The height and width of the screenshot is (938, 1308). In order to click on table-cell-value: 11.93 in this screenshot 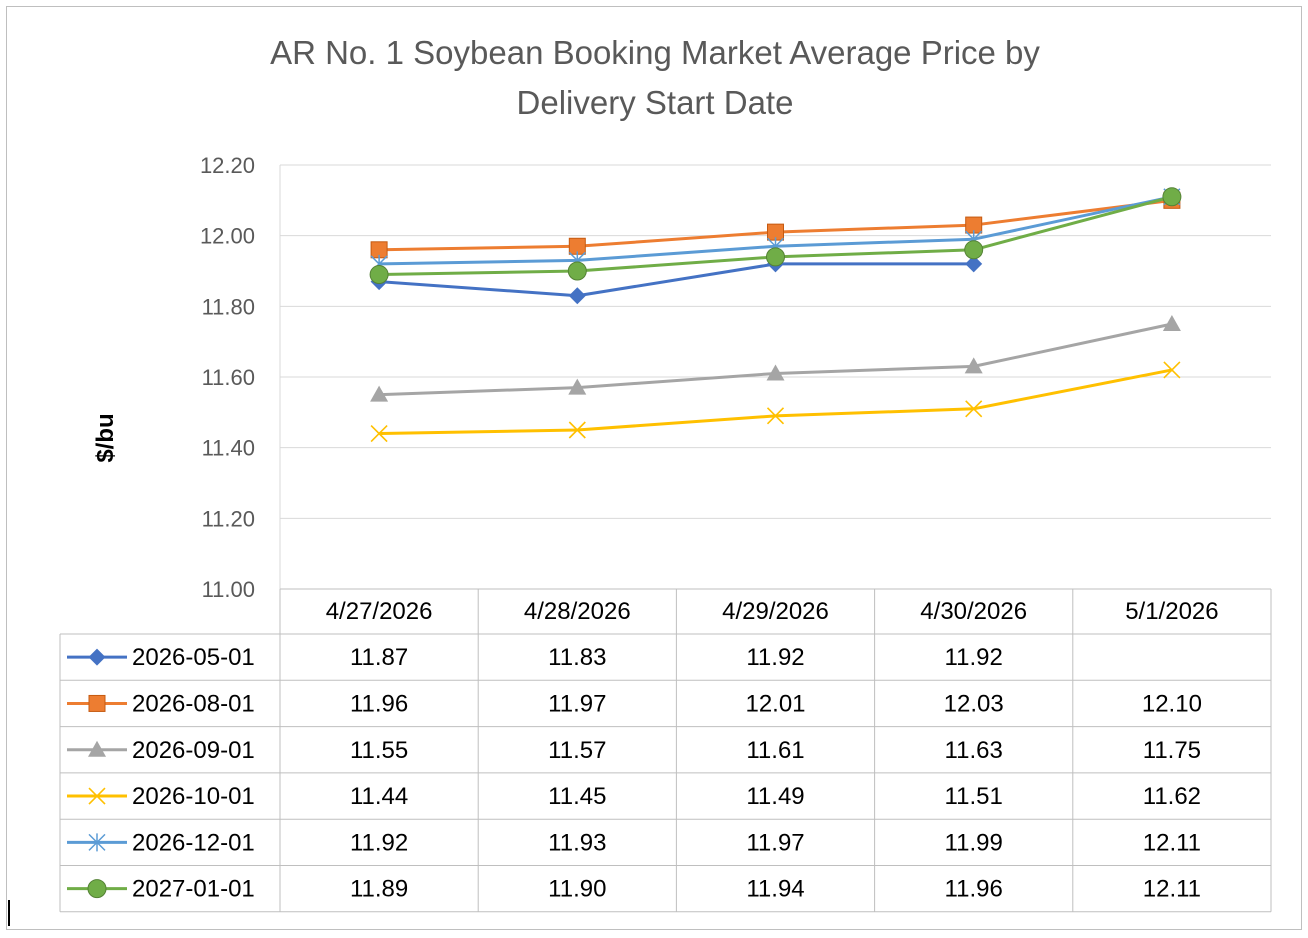, I will do `click(577, 842)`.